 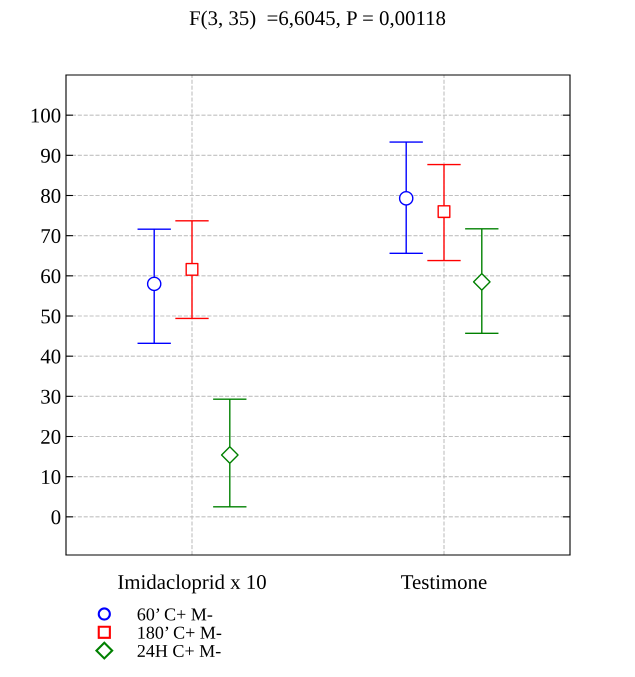 I want to click on y-tick-label: 90, so click(x=50, y=155).